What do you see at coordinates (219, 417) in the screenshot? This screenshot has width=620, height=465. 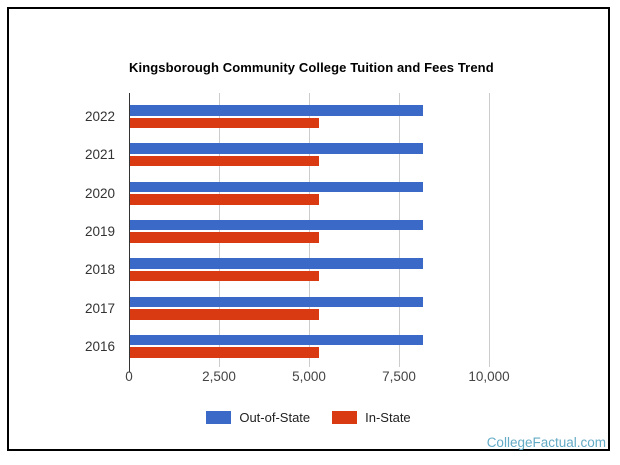 I see `legend-swatch-out-of-state-icon` at bounding box center [219, 417].